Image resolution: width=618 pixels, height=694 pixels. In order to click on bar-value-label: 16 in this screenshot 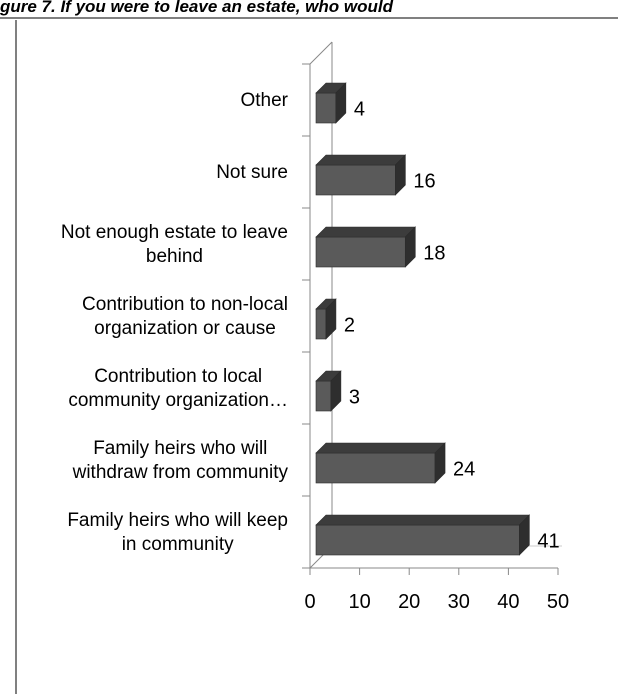, I will do `click(424, 181)`.